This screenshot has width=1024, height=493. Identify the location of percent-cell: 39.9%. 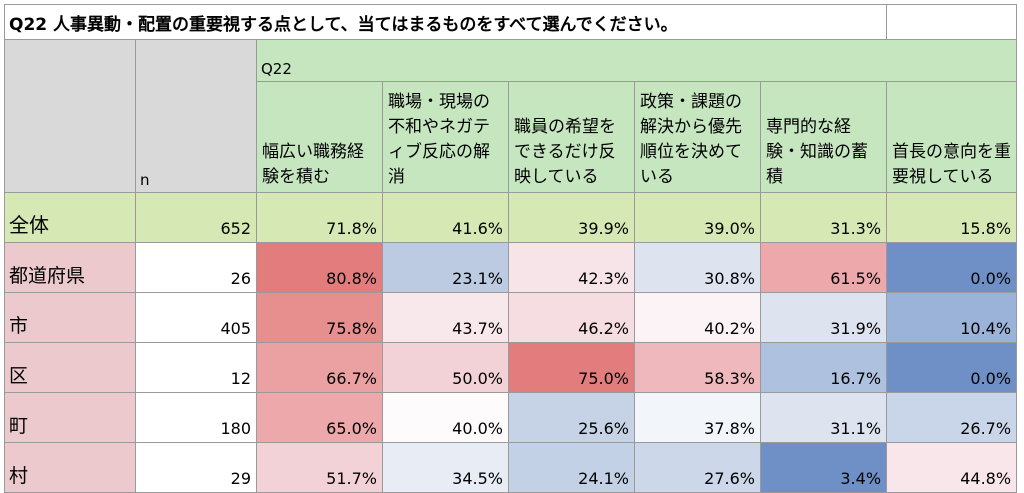
(571, 217).